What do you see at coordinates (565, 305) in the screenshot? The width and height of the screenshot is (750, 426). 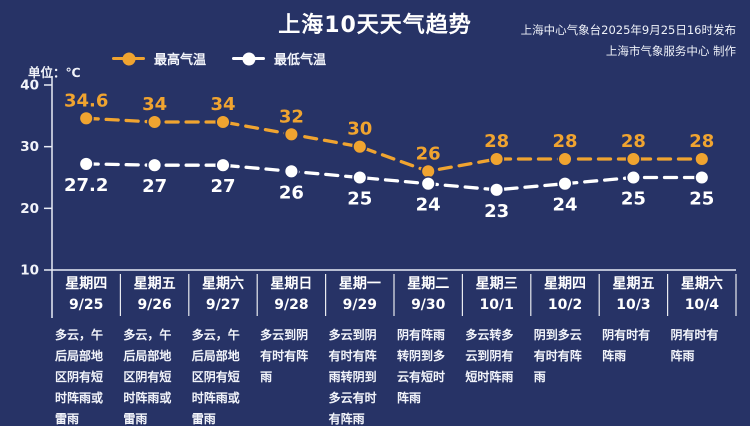 I see `day-date: 10/2` at bounding box center [565, 305].